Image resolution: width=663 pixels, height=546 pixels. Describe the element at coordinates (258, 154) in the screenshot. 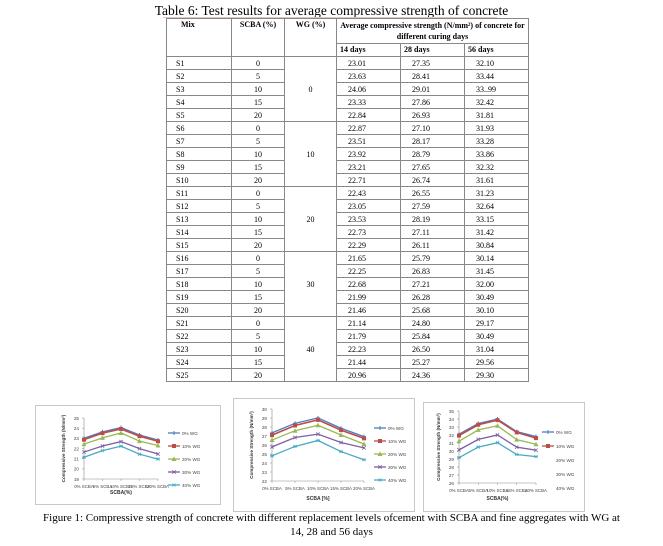

I see `cell-scba: 10` at that location.